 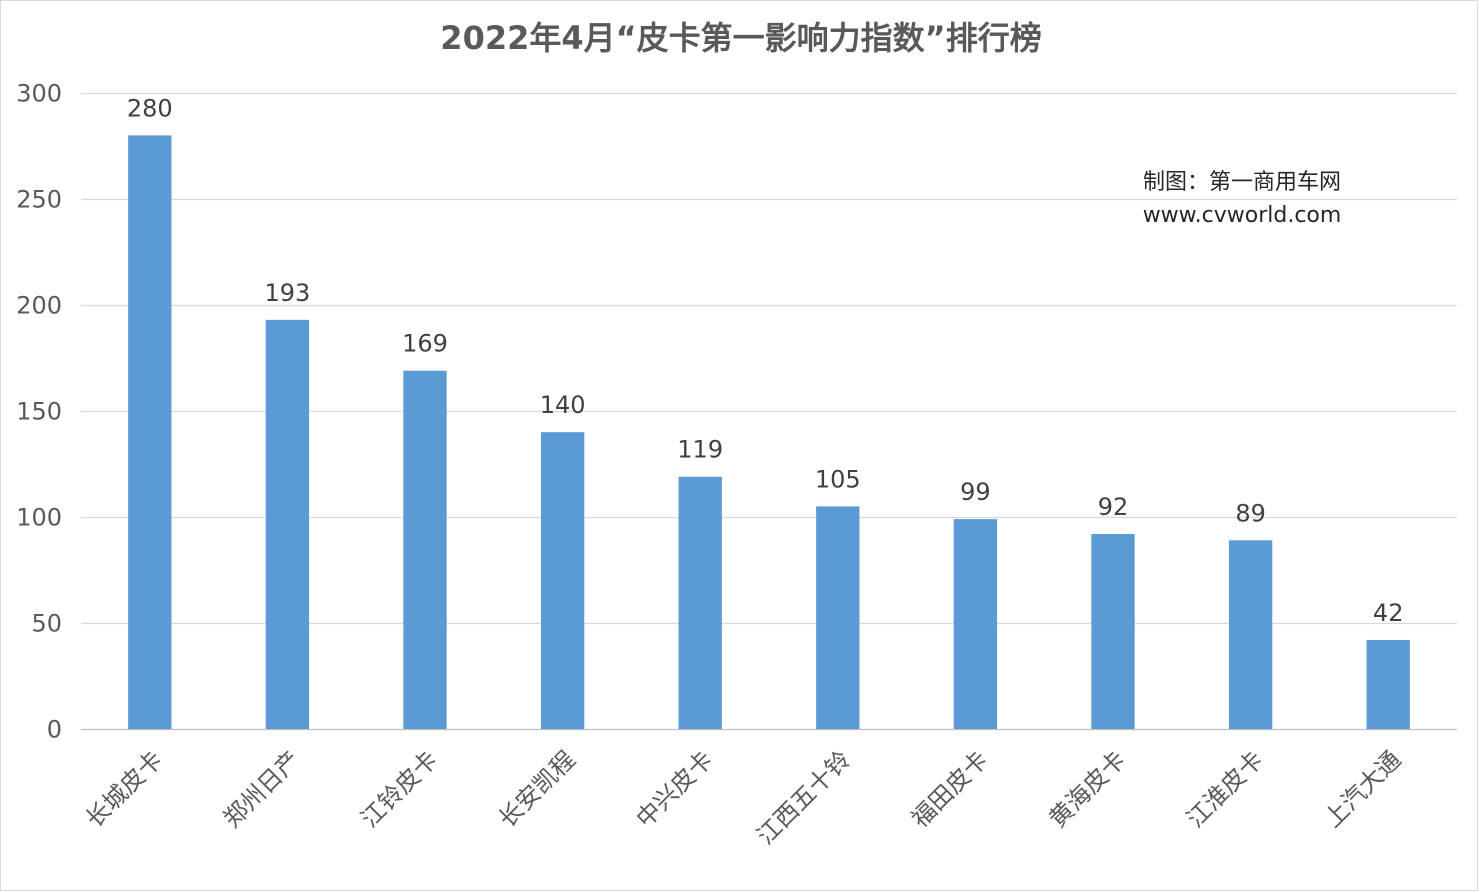 What do you see at coordinates (1225, 789) in the screenshot?
I see `category-label: 江淮皮卡` at bounding box center [1225, 789].